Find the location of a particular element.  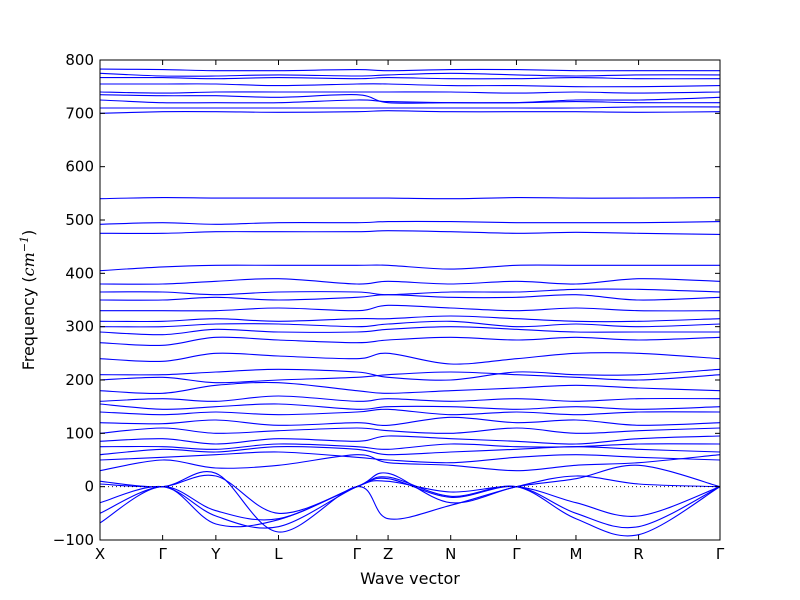

y-tick-label: 300 is located at coordinates (79, 327).